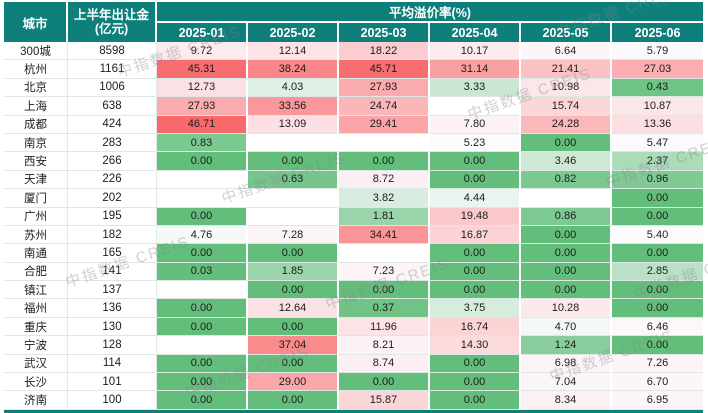  I want to click on table-row: 济南 100 0.00 0.00 15.87 0.00 8.34 6.95, so click(354, 400).